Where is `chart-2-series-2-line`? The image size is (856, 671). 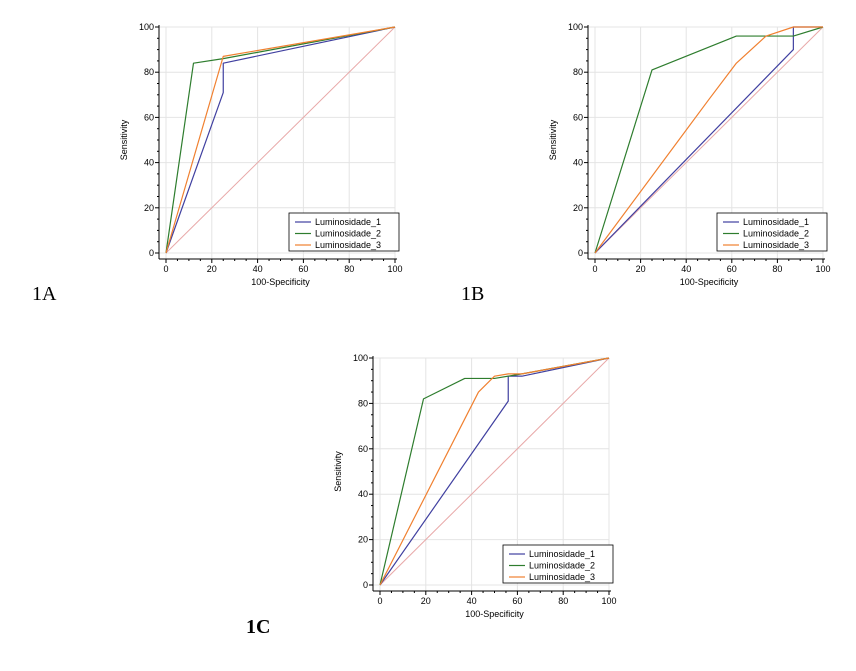 chart-2-series-2-line is located at coordinates (709, 140).